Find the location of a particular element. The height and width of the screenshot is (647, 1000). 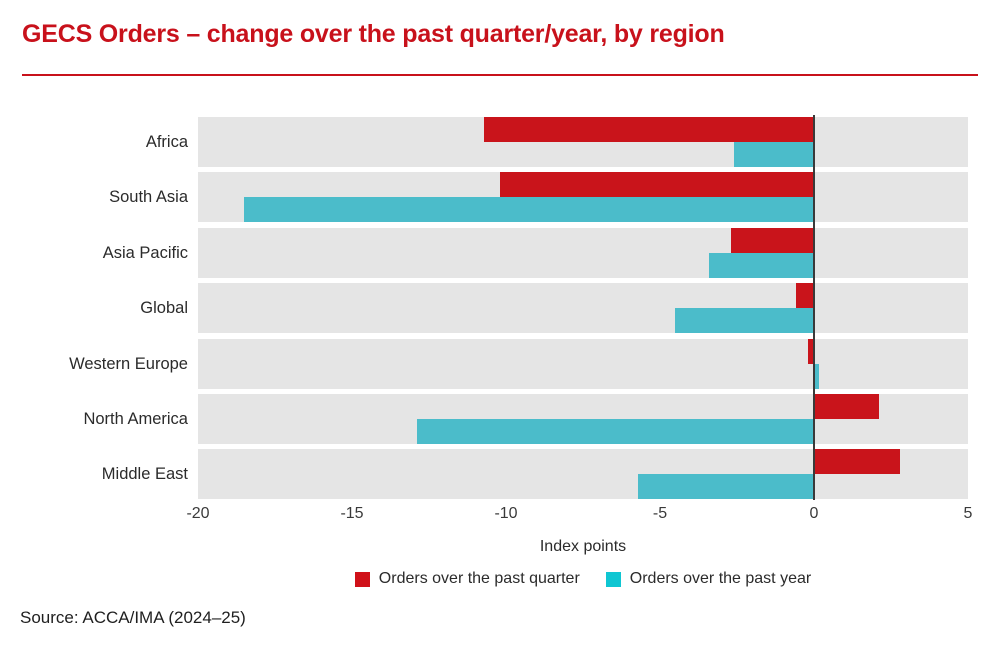

x-tick-label: -20 is located at coordinates (198, 513).